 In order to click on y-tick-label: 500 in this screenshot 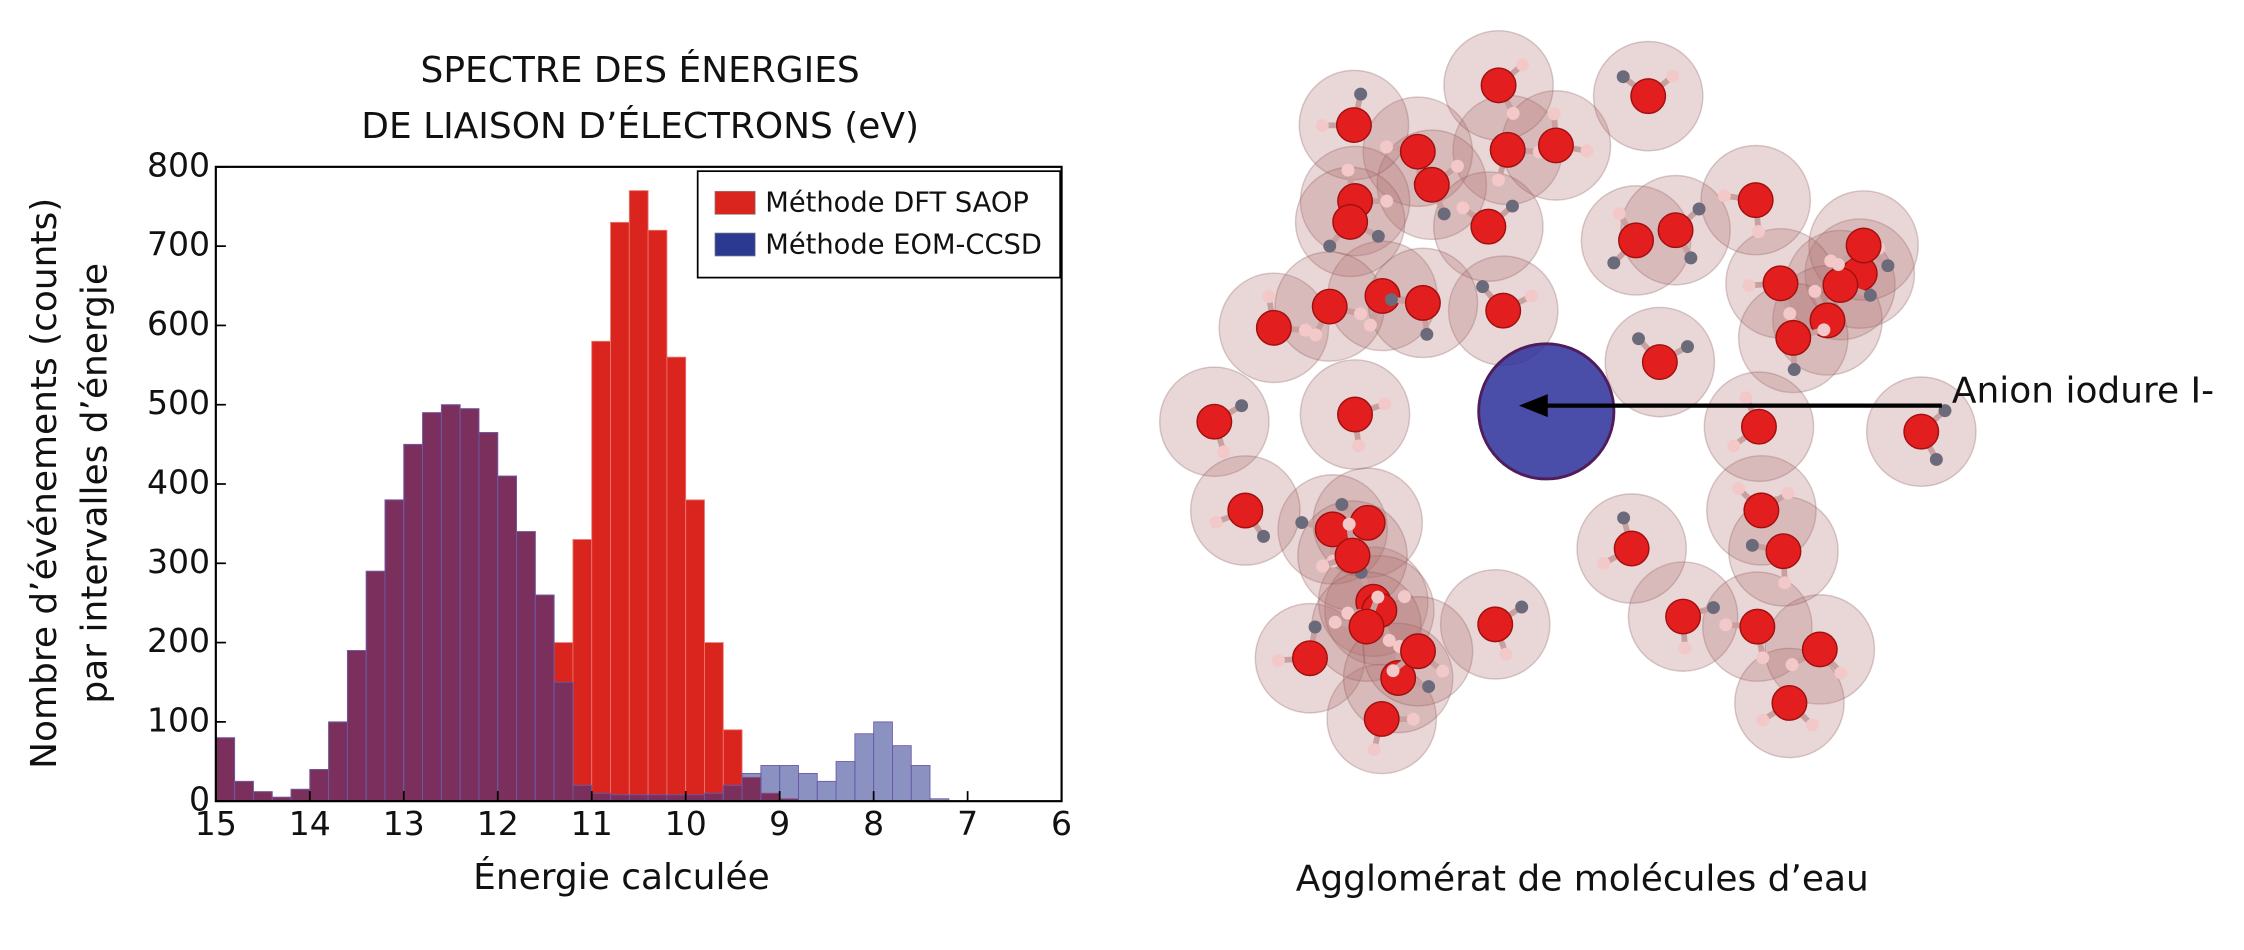, I will do `click(178, 402)`.